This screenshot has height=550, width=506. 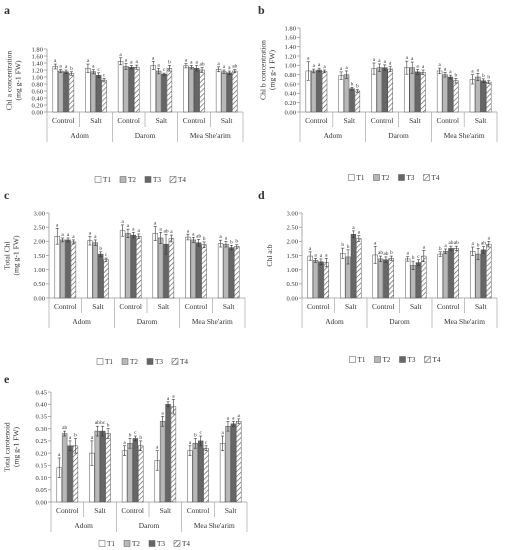 I want to click on group-label: Mea She'arim, so click(x=214, y=525).